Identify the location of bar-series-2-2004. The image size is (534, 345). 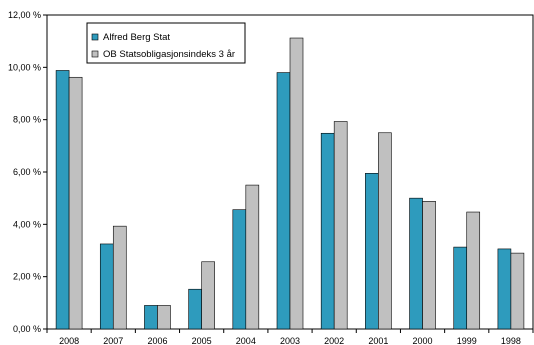
(252, 257).